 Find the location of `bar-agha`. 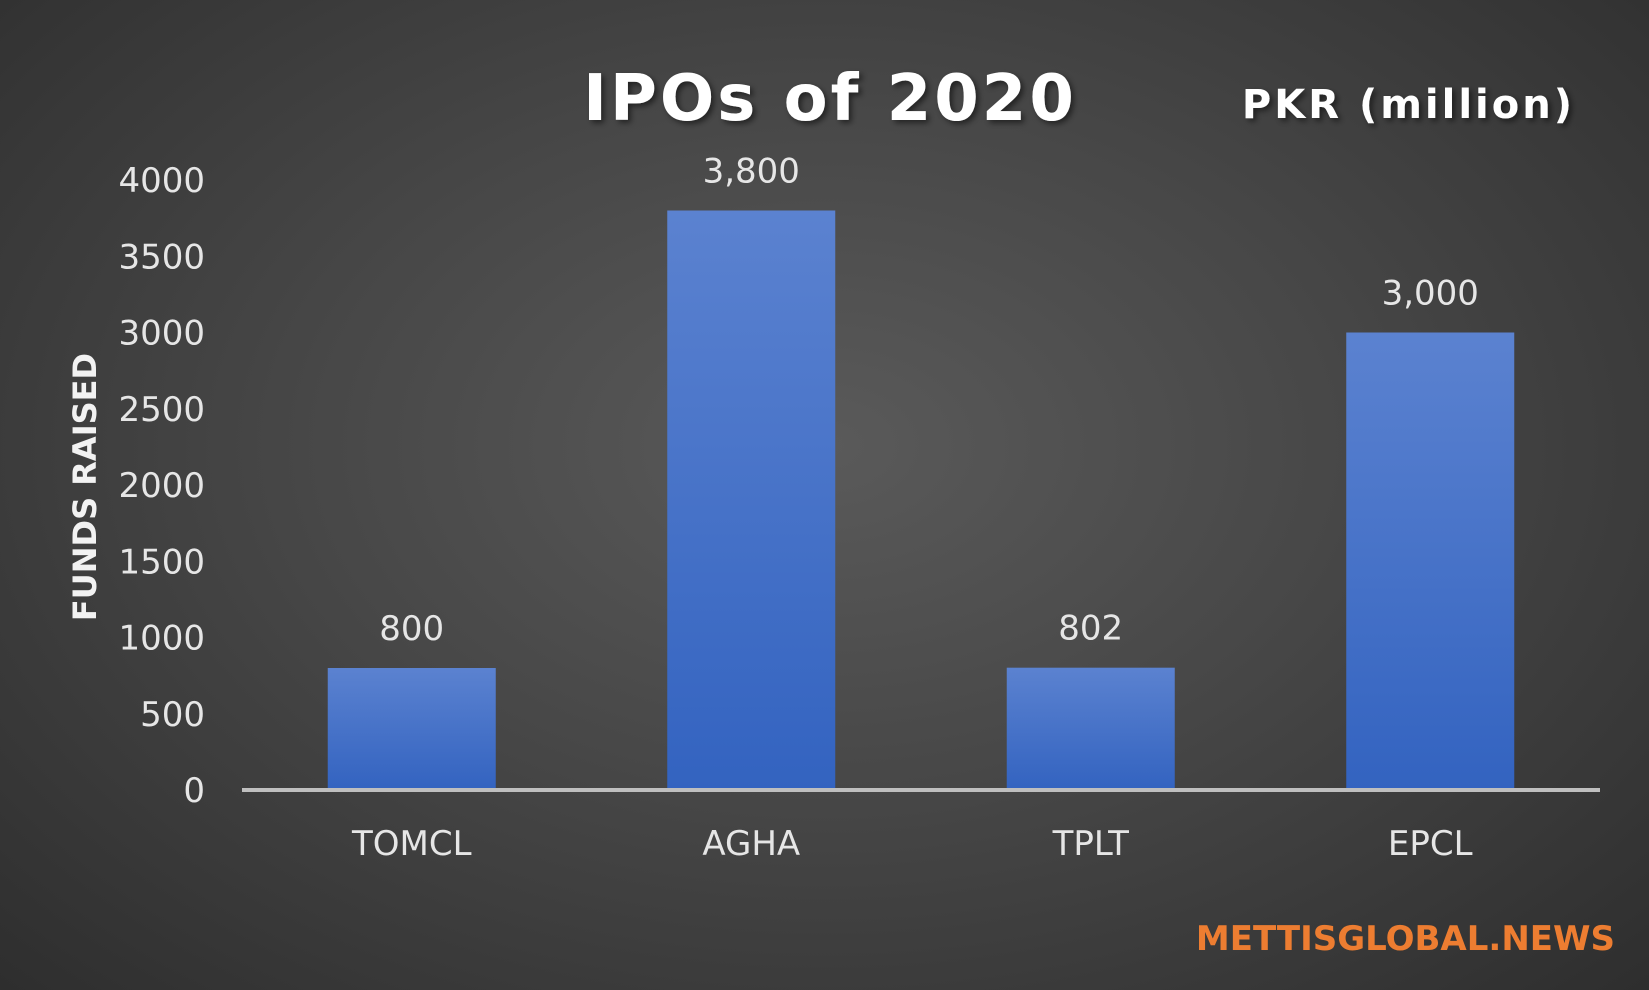

bar-agha is located at coordinates (751, 500).